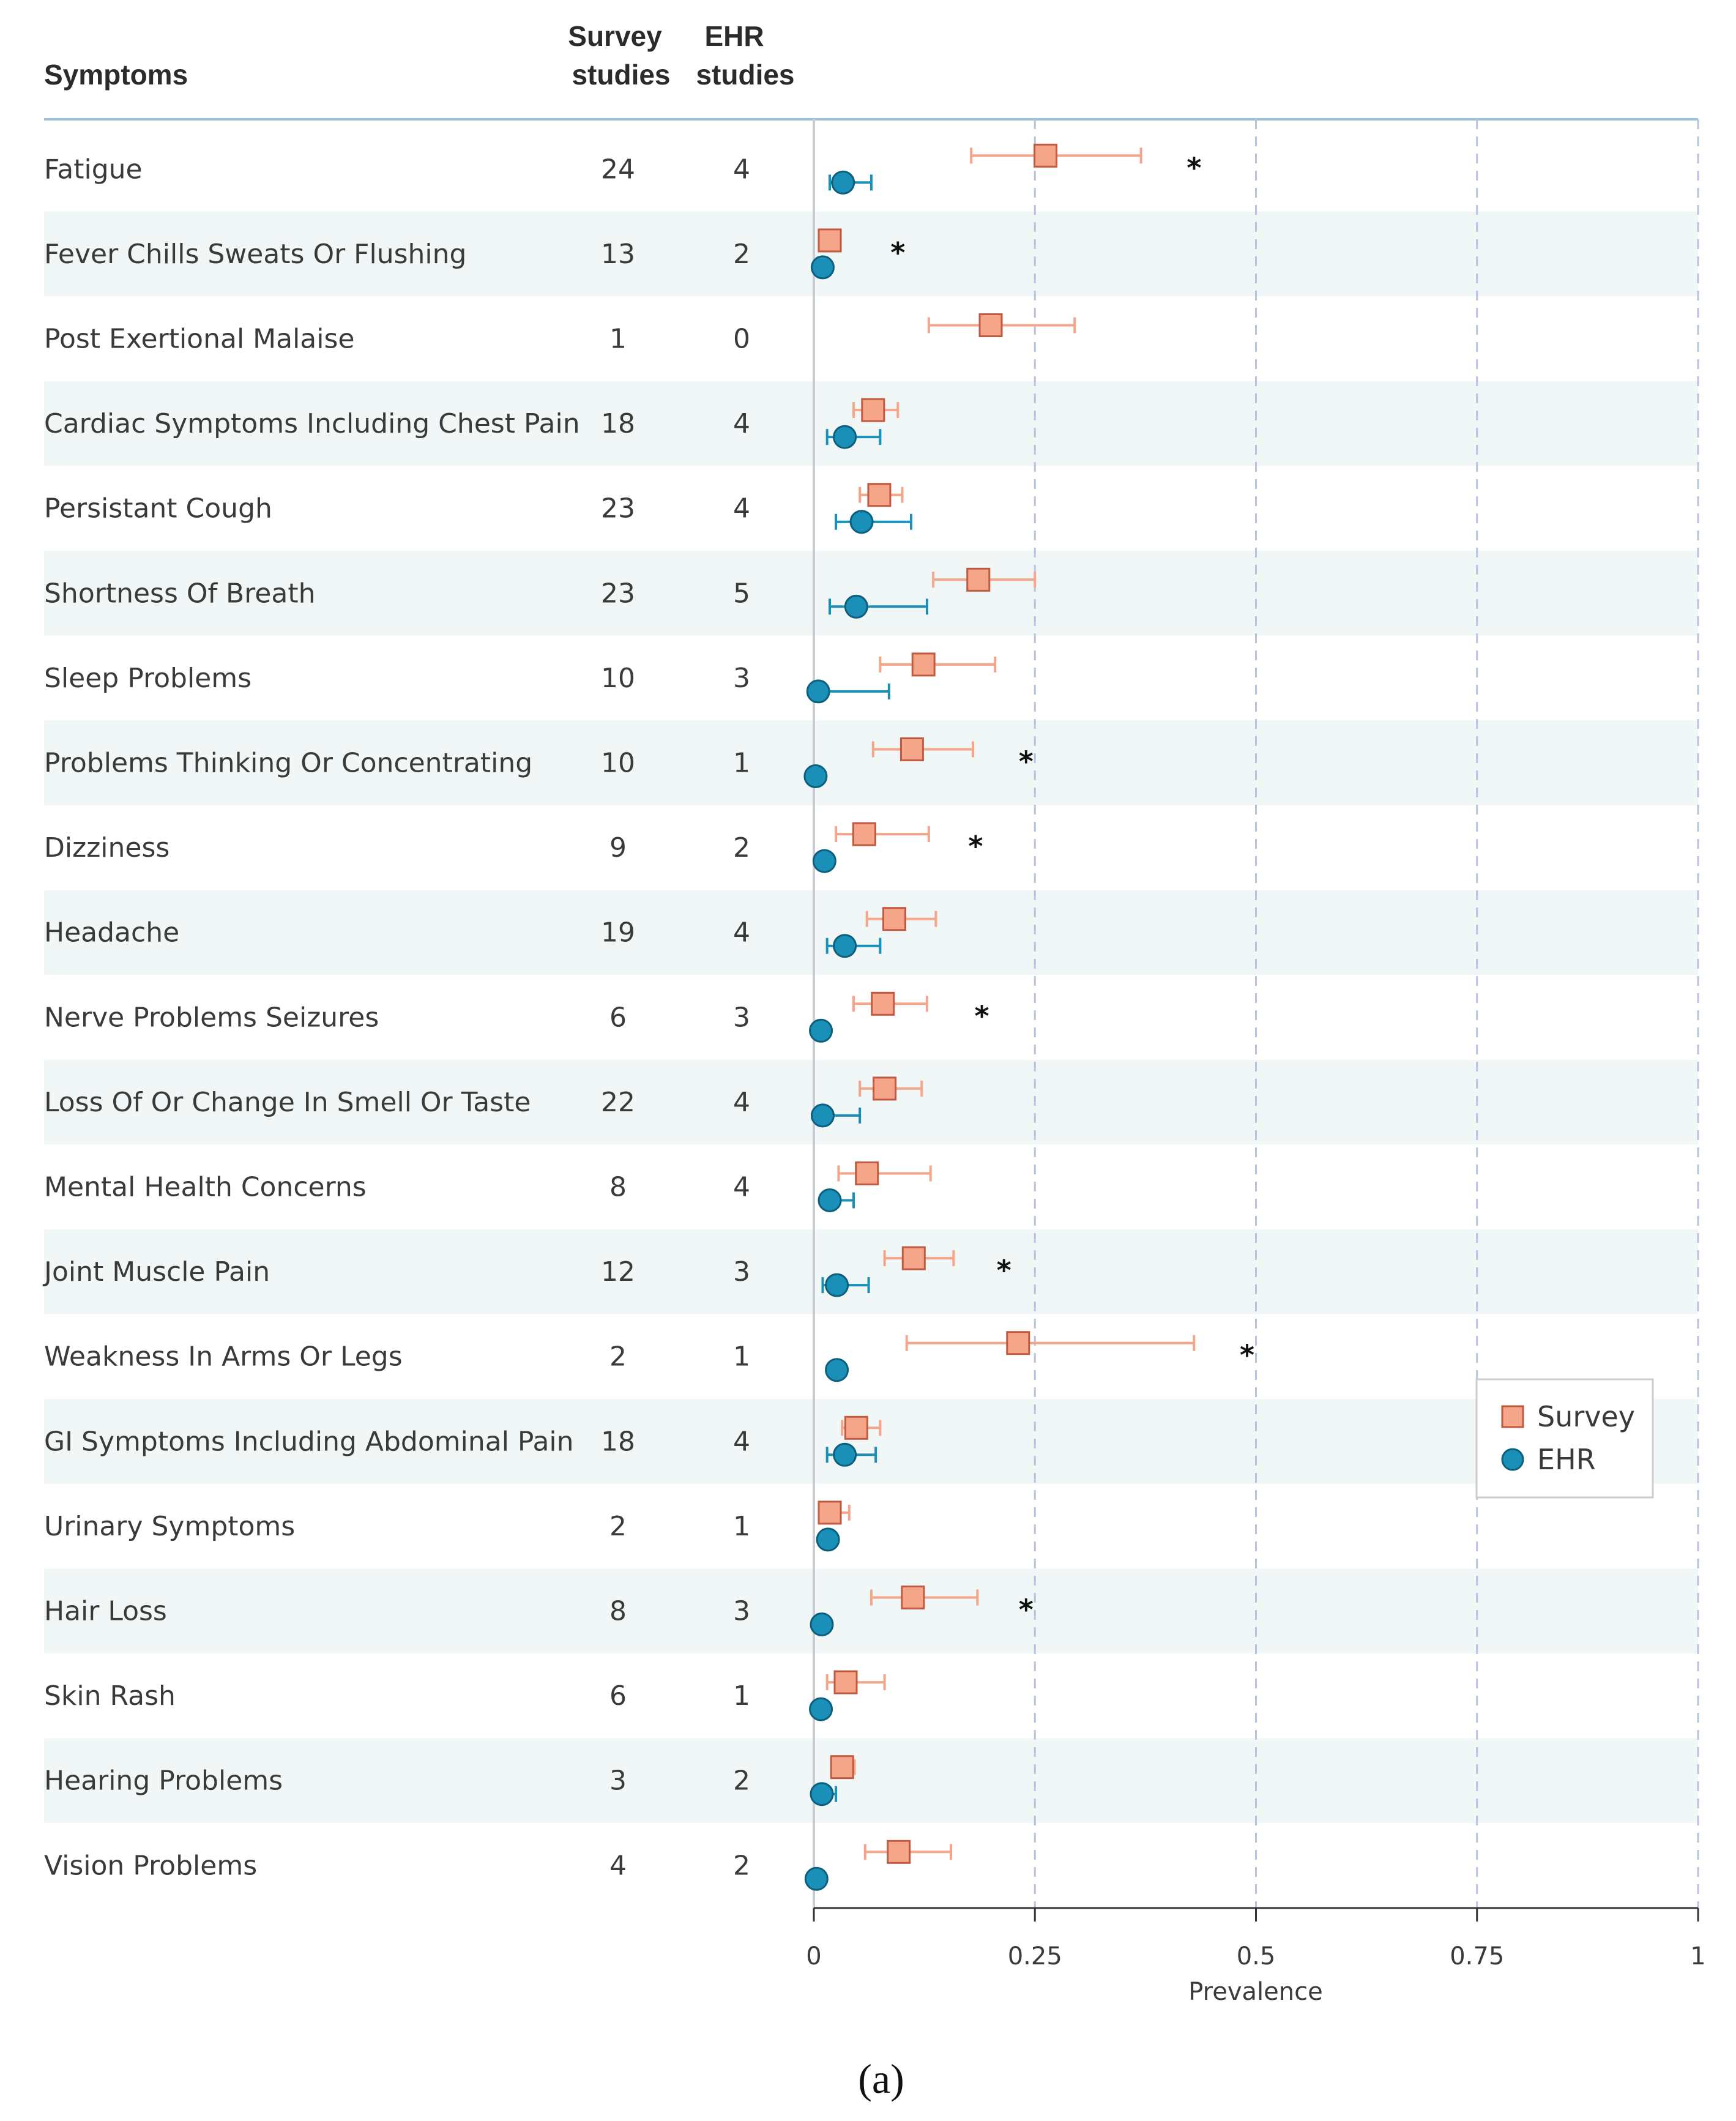 Image resolution: width=1736 pixels, height=2121 pixels. What do you see at coordinates (881, 2079) in the screenshot?
I see `figure-caption: (a)` at bounding box center [881, 2079].